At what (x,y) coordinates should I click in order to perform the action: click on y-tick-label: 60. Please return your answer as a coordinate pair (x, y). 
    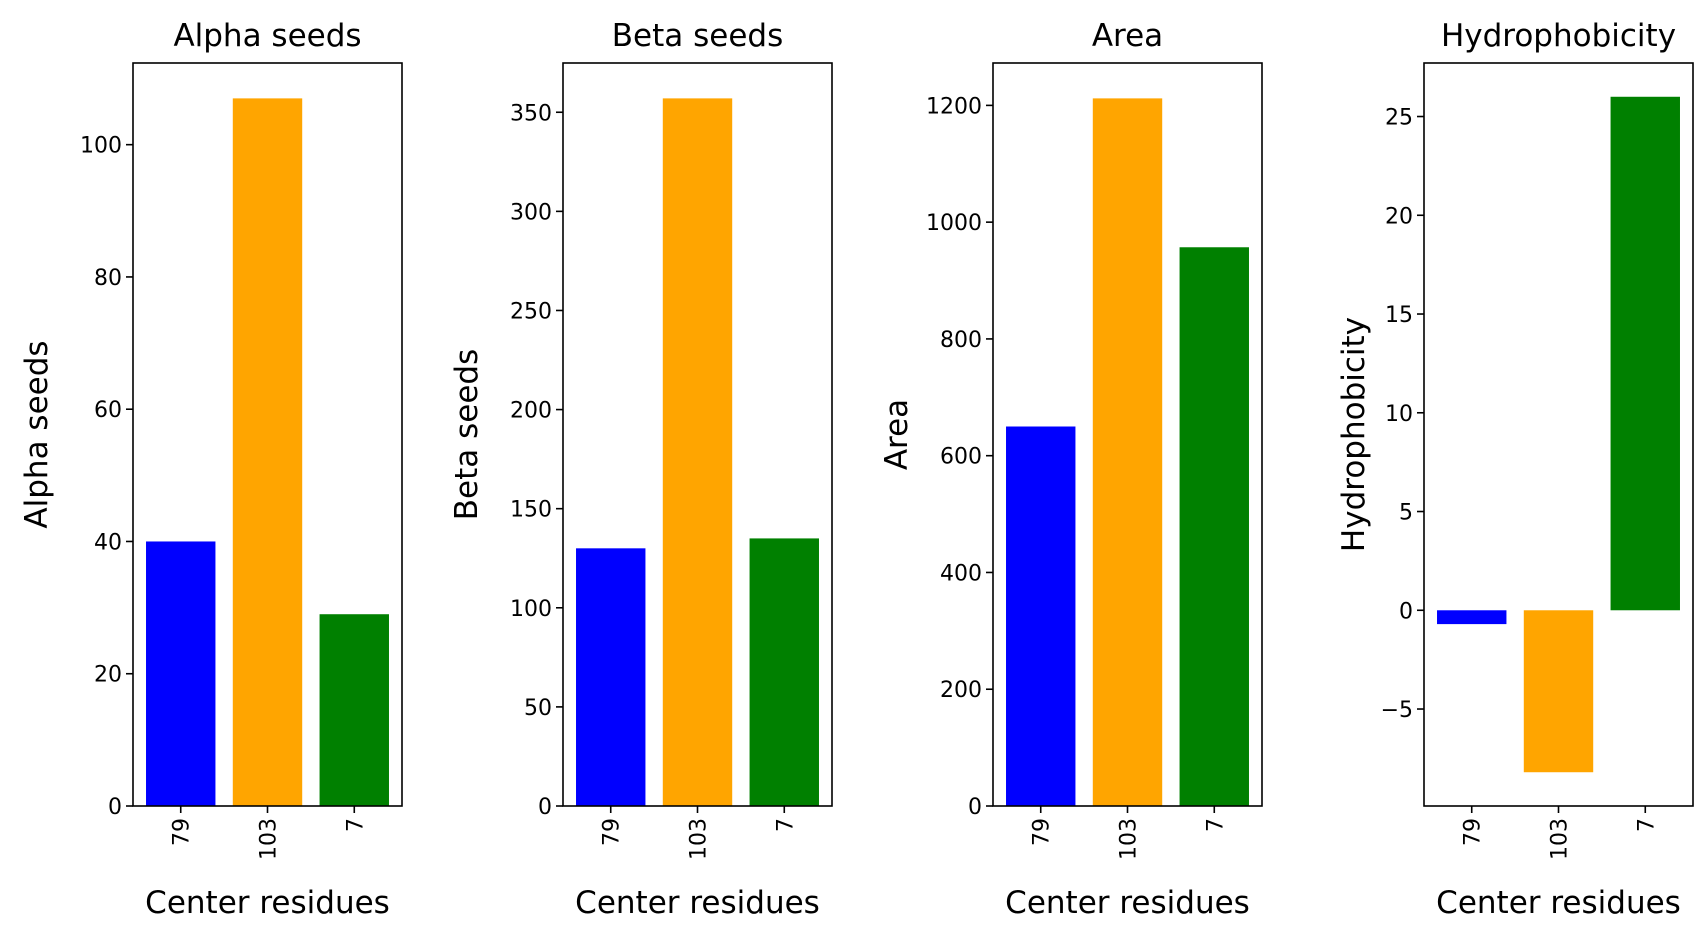
    Looking at the image, I should click on (108, 410).